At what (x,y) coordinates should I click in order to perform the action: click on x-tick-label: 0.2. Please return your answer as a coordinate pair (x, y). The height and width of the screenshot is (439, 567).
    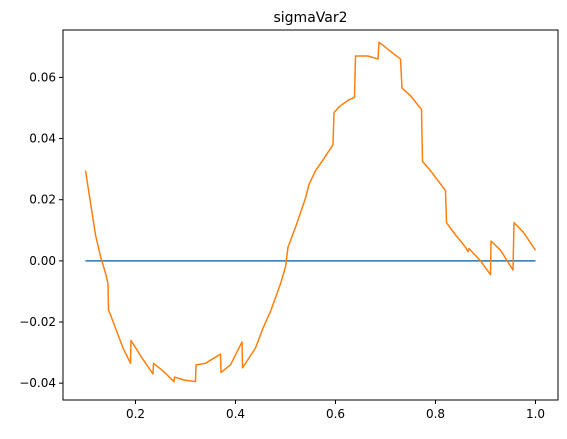
    Looking at the image, I should click on (135, 414).